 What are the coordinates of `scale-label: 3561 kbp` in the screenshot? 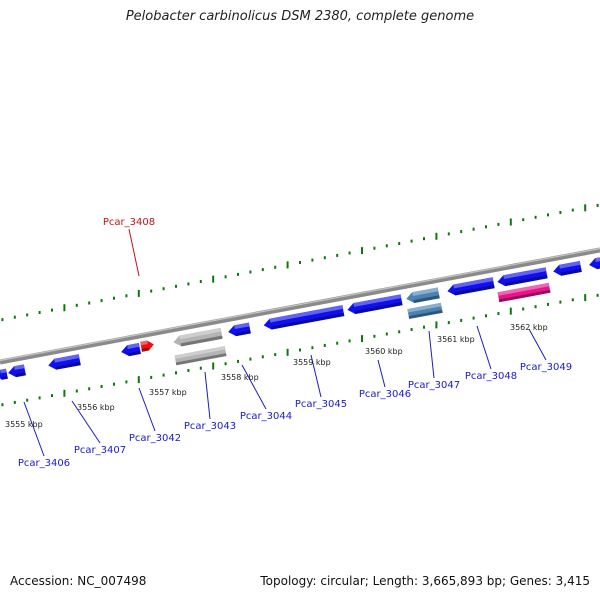 It's located at (456, 339).